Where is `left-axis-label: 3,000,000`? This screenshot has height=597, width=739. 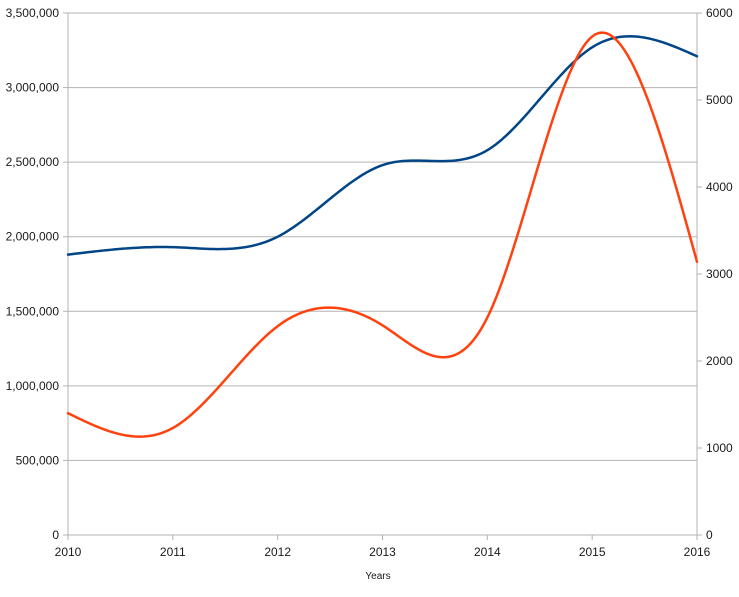 left-axis-label: 3,000,000 is located at coordinates (33, 88).